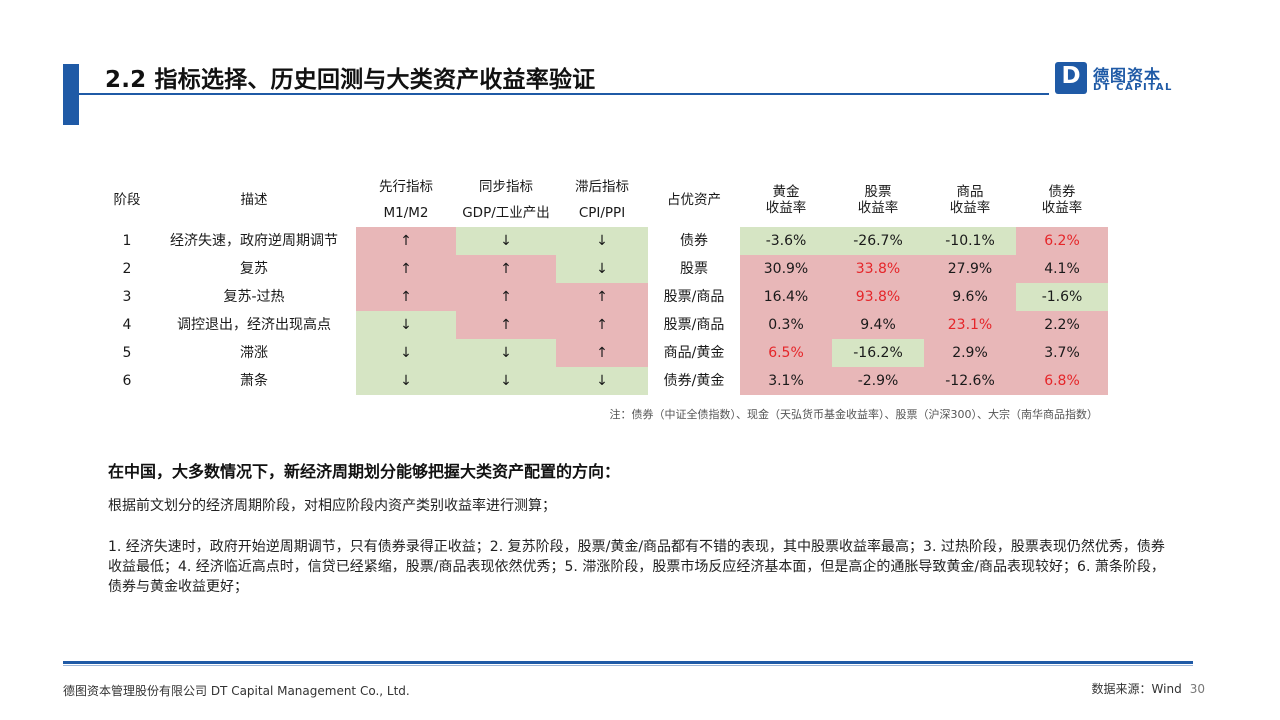  Describe the element at coordinates (1062, 353) in the screenshot. I see `table-cell-bond: 3.7%` at that location.